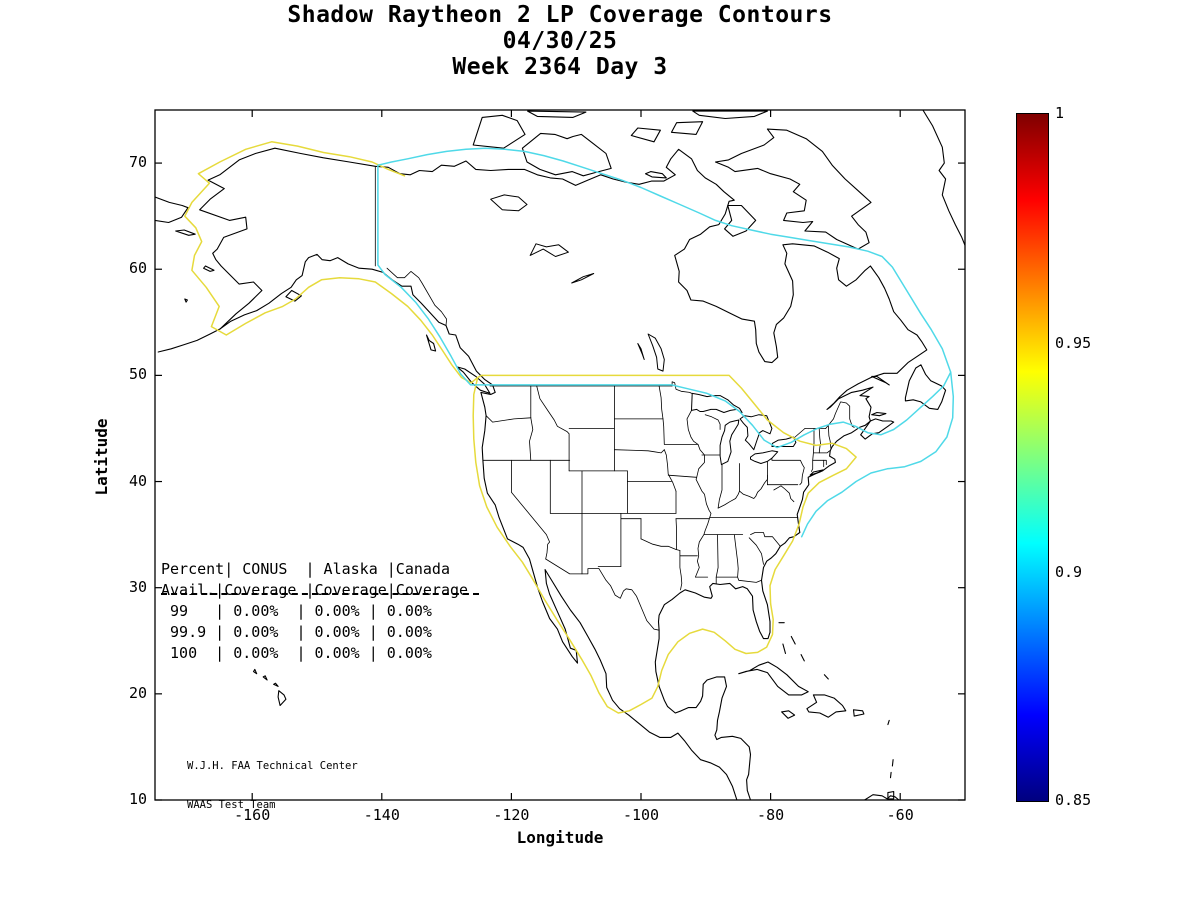 This screenshot has width=1200, height=900. What do you see at coordinates (1060, 113) in the screenshot?
I see `colorbar-tick-label-1: 1` at bounding box center [1060, 113].